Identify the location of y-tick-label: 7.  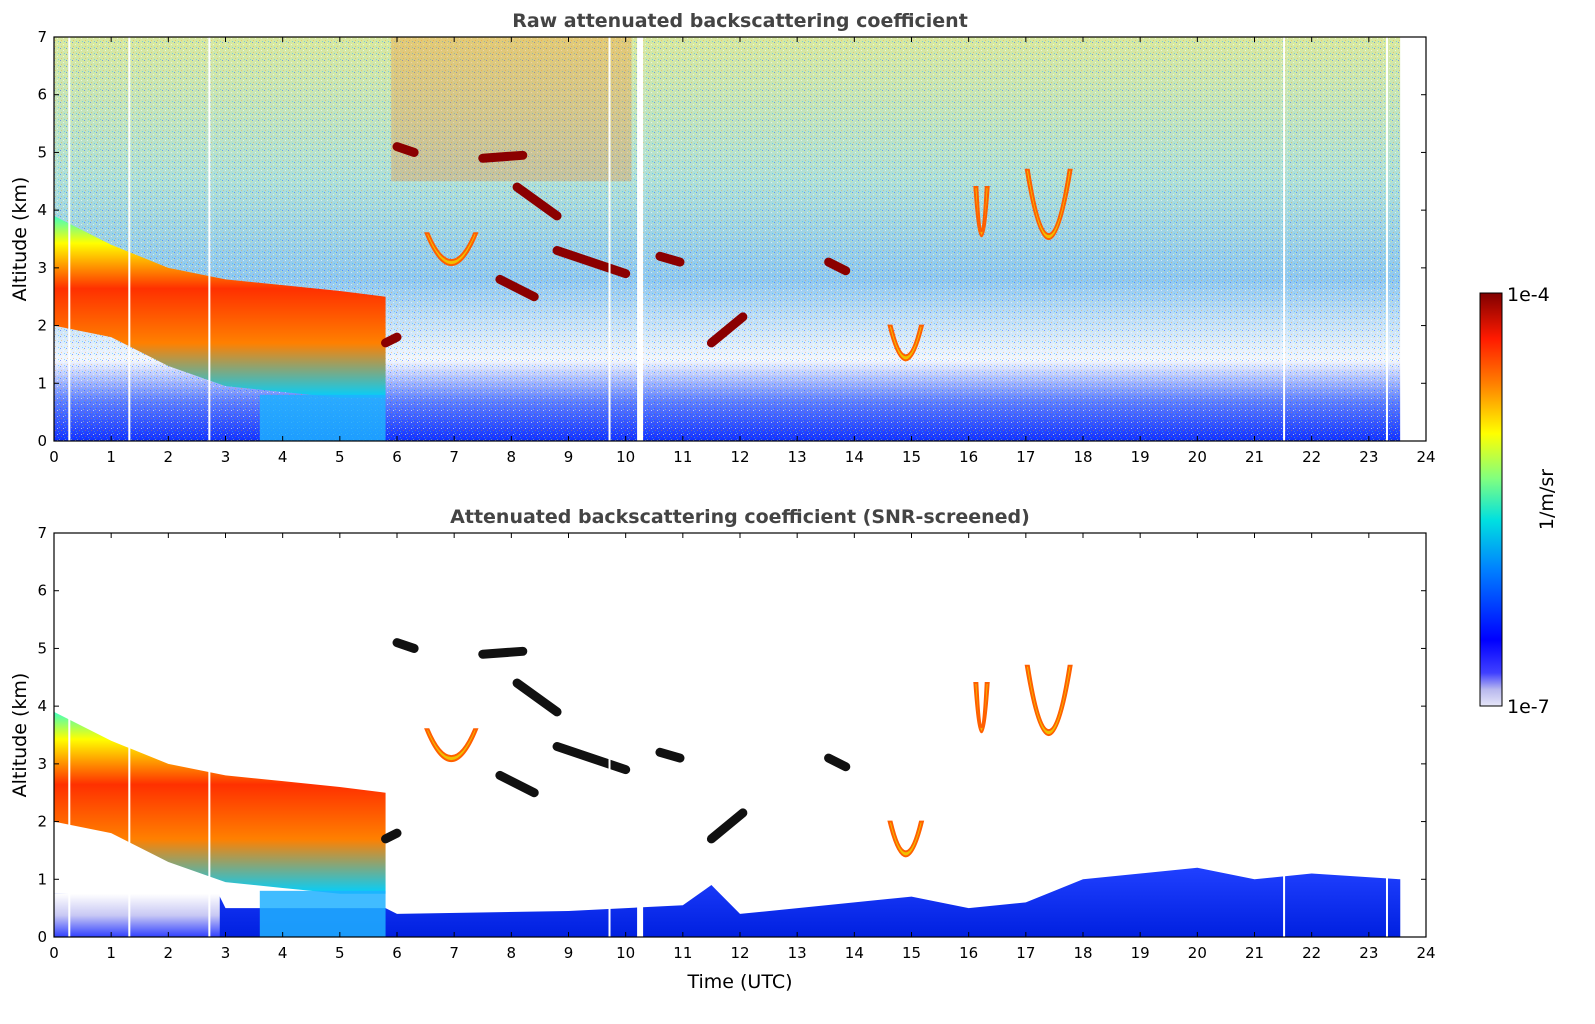
(42, 533).